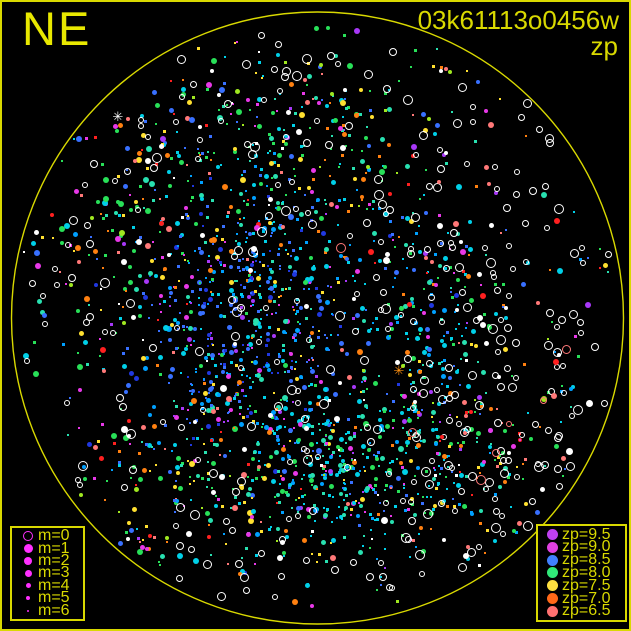 The width and height of the screenshot is (631, 631). I want to click on color-variable-label: zp, so click(604, 46).